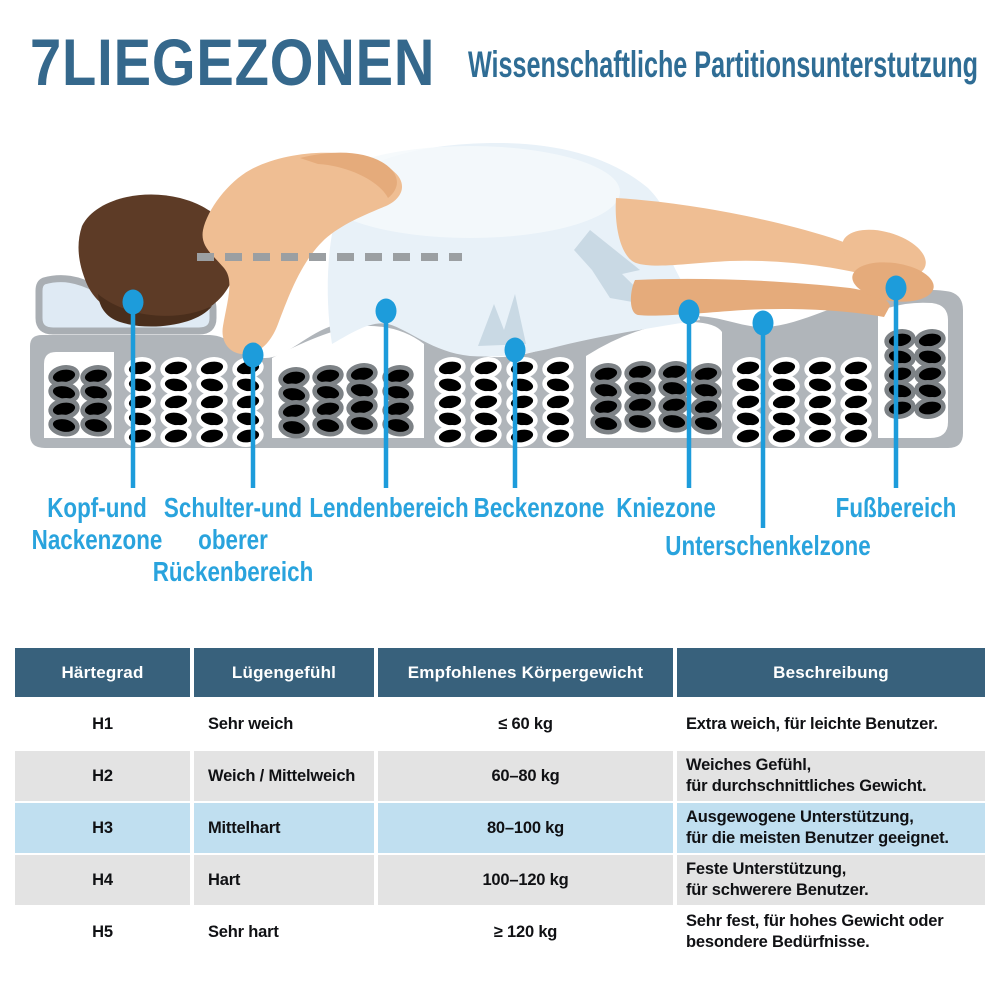  What do you see at coordinates (348, 175) in the screenshot?
I see `sleeper-arm-shadow` at bounding box center [348, 175].